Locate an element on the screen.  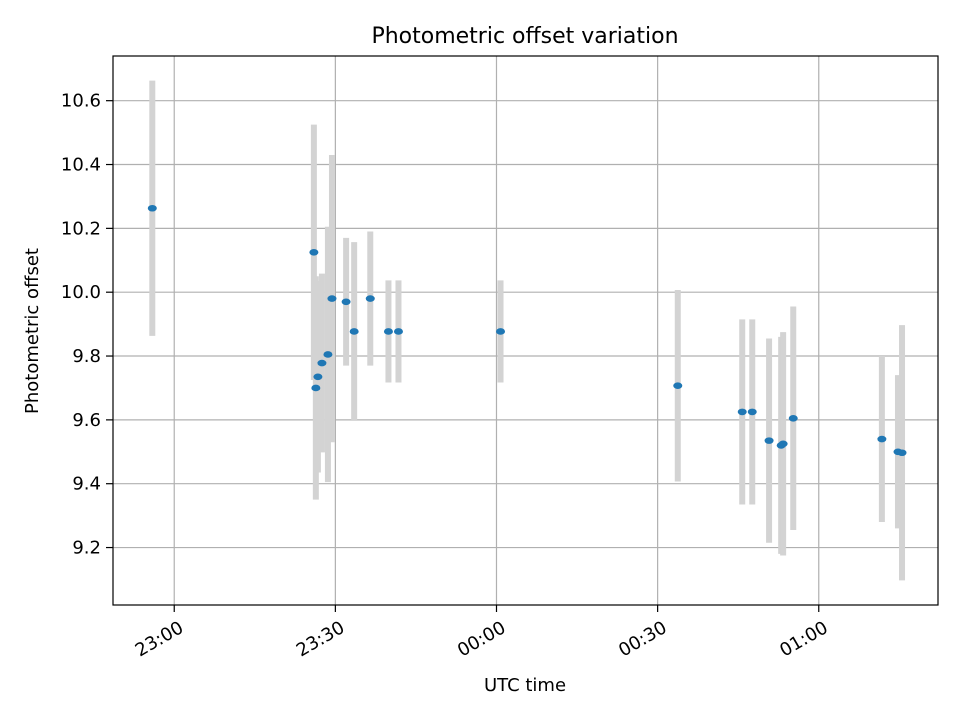
y-tick-label: 9.4 is located at coordinates (86, 484).